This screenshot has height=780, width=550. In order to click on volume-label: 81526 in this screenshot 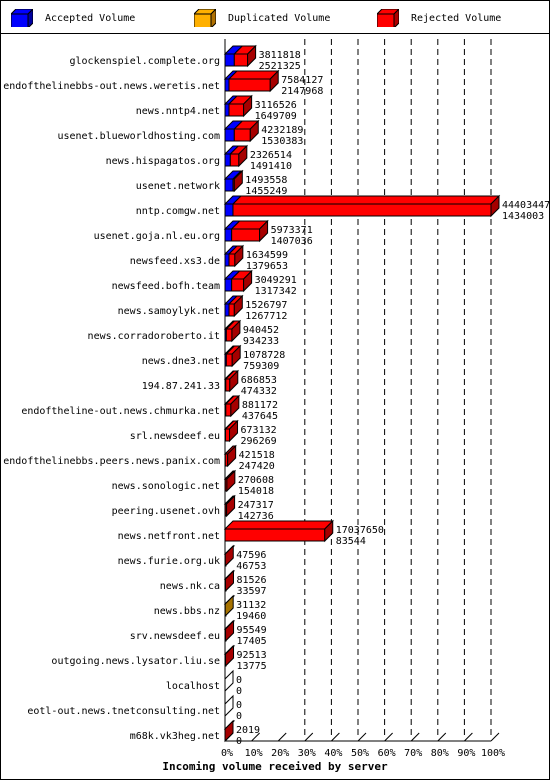, I will do `click(251, 580)`.